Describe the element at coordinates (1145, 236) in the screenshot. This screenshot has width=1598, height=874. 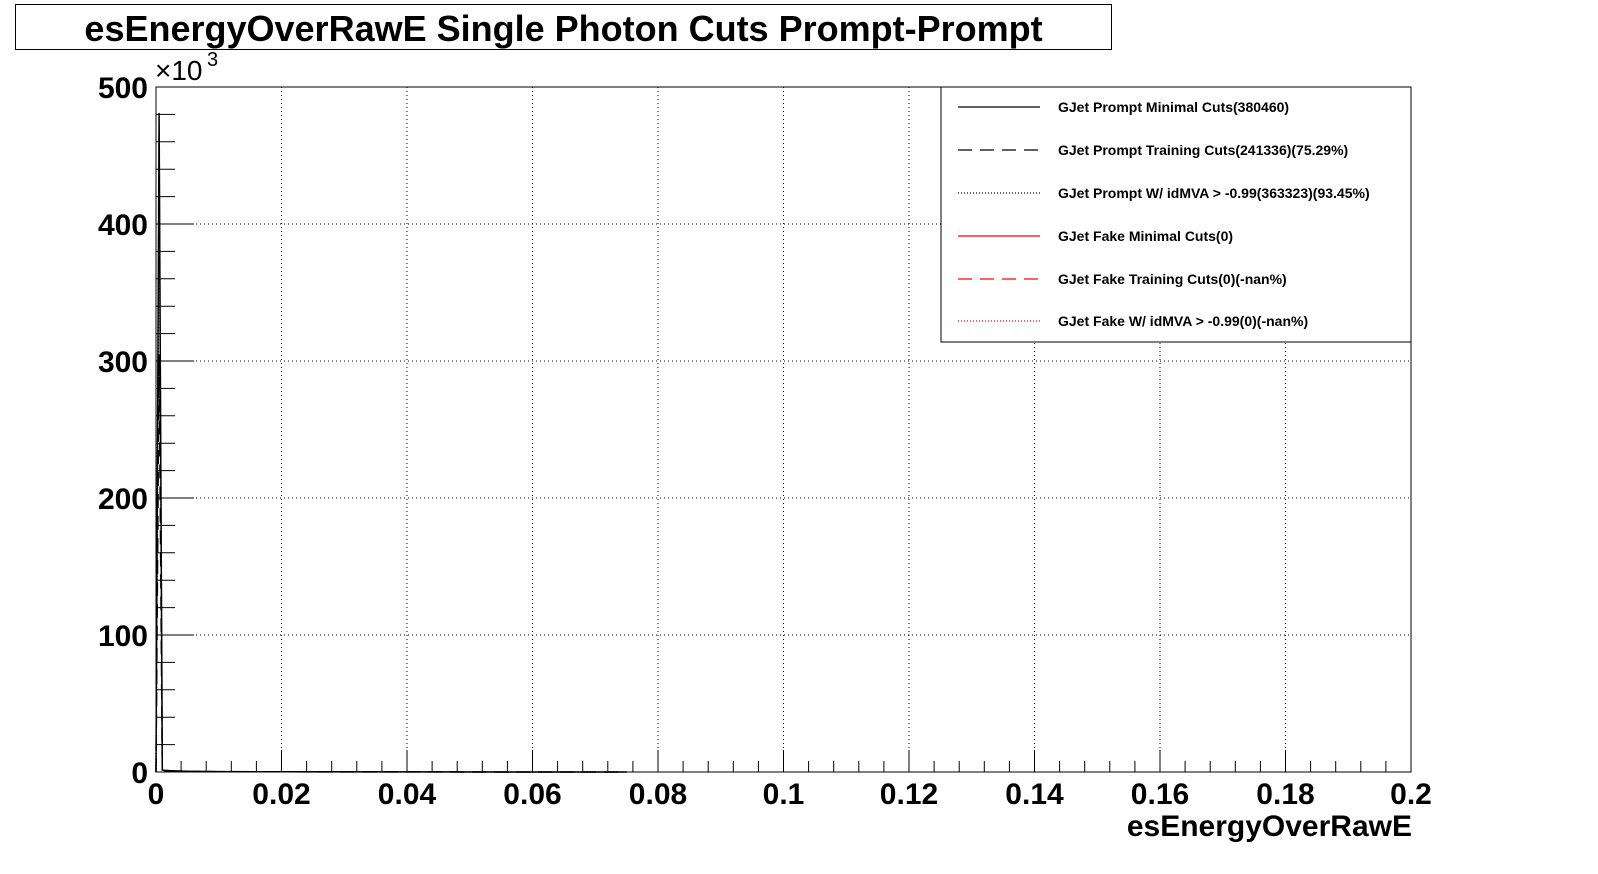
I see `legend-label-3: GJet Fake Minimal Cuts(0)` at that location.